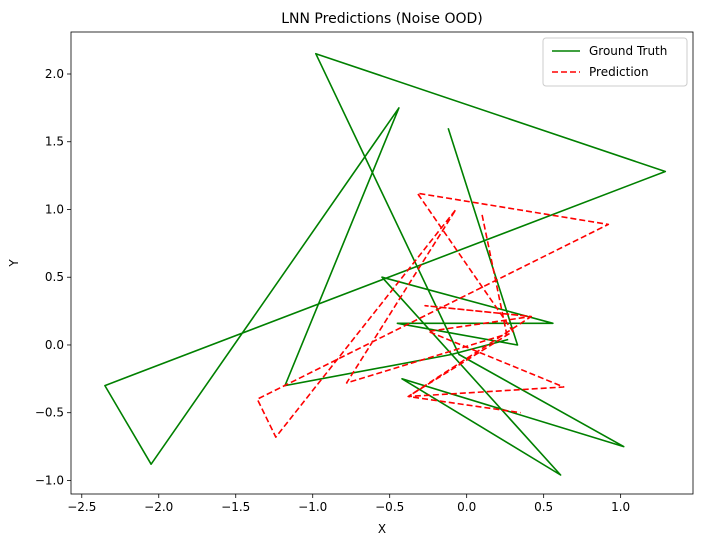 The image size is (702, 547). What do you see at coordinates (466, 507) in the screenshot?
I see `x-tick-label: 0.0` at bounding box center [466, 507].